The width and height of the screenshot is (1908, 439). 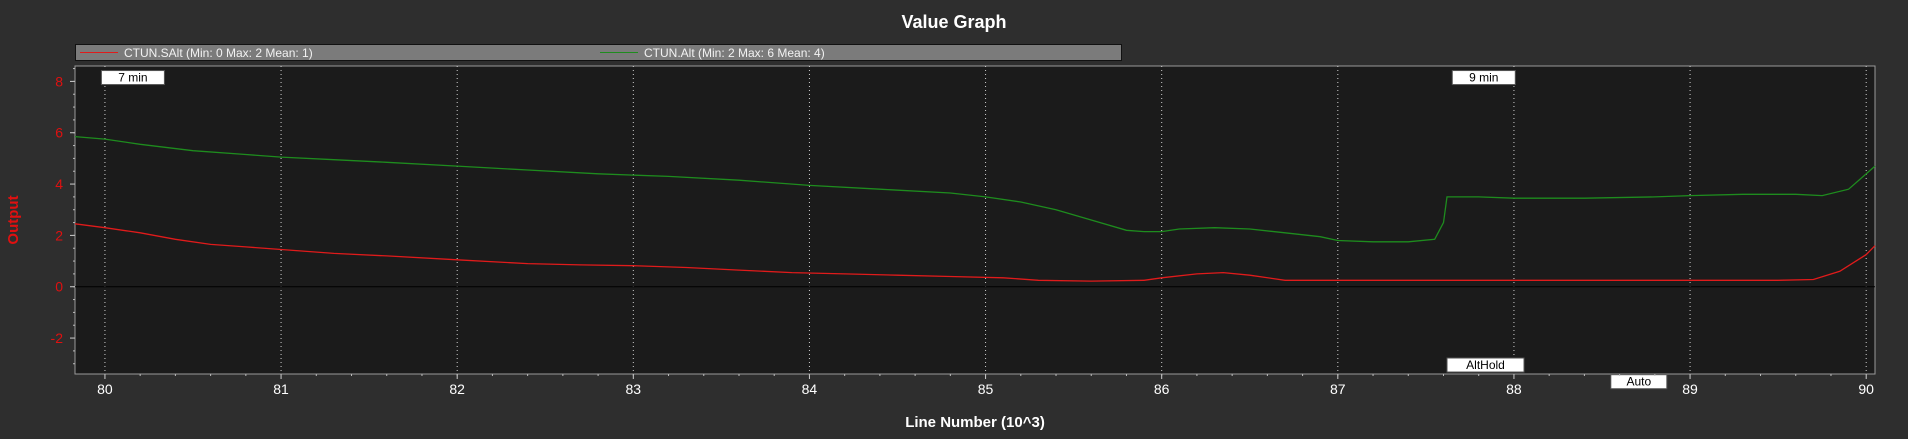 I want to click on y-axis: 8 6 4 2 0 -2, so click(x=63, y=216).